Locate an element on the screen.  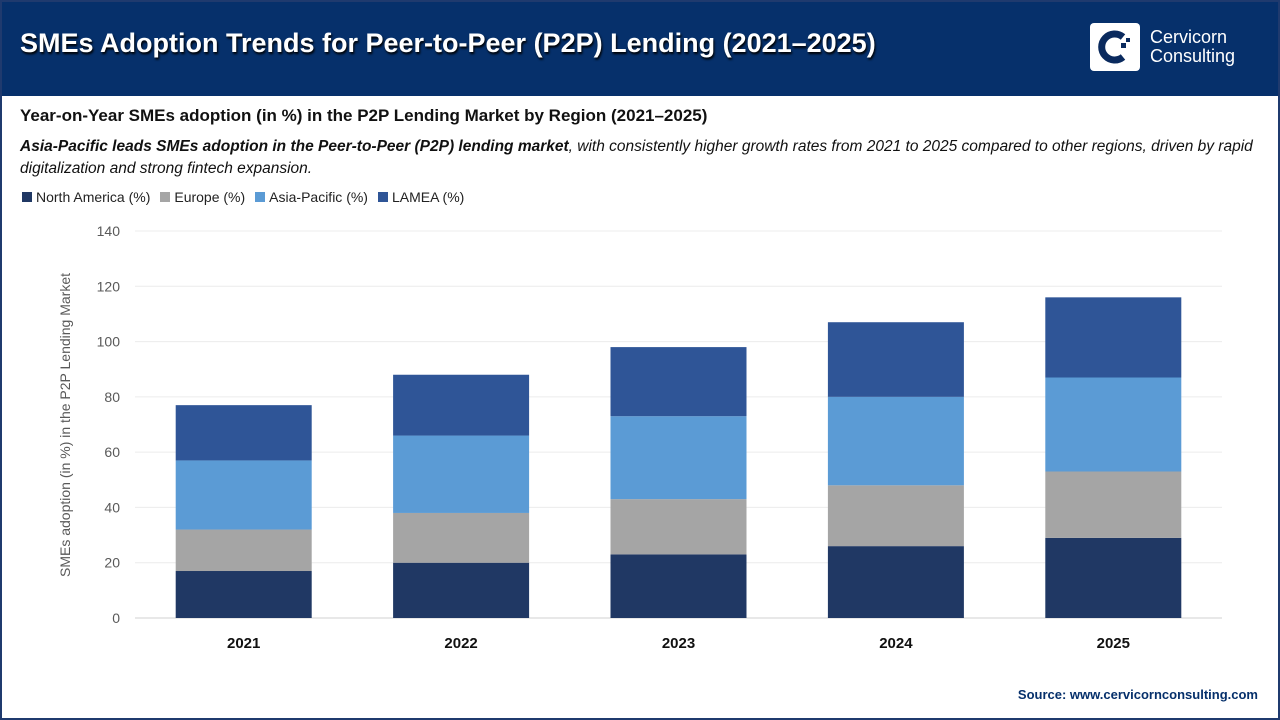
y-tick-label: 0 is located at coordinates (116, 618).